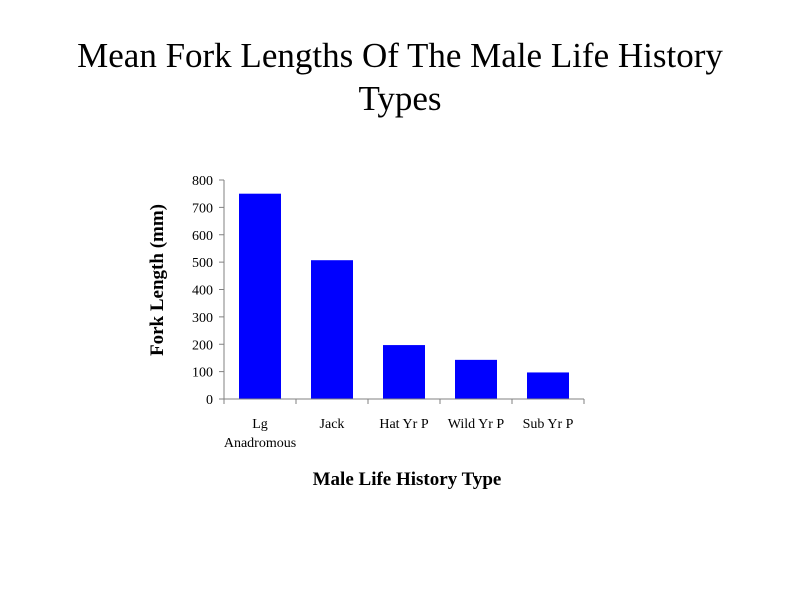 Image resolution: width=800 pixels, height=600 pixels. What do you see at coordinates (202, 373) in the screenshot?
I see `y-tick-label: 100` at bounding box center [202, 373].